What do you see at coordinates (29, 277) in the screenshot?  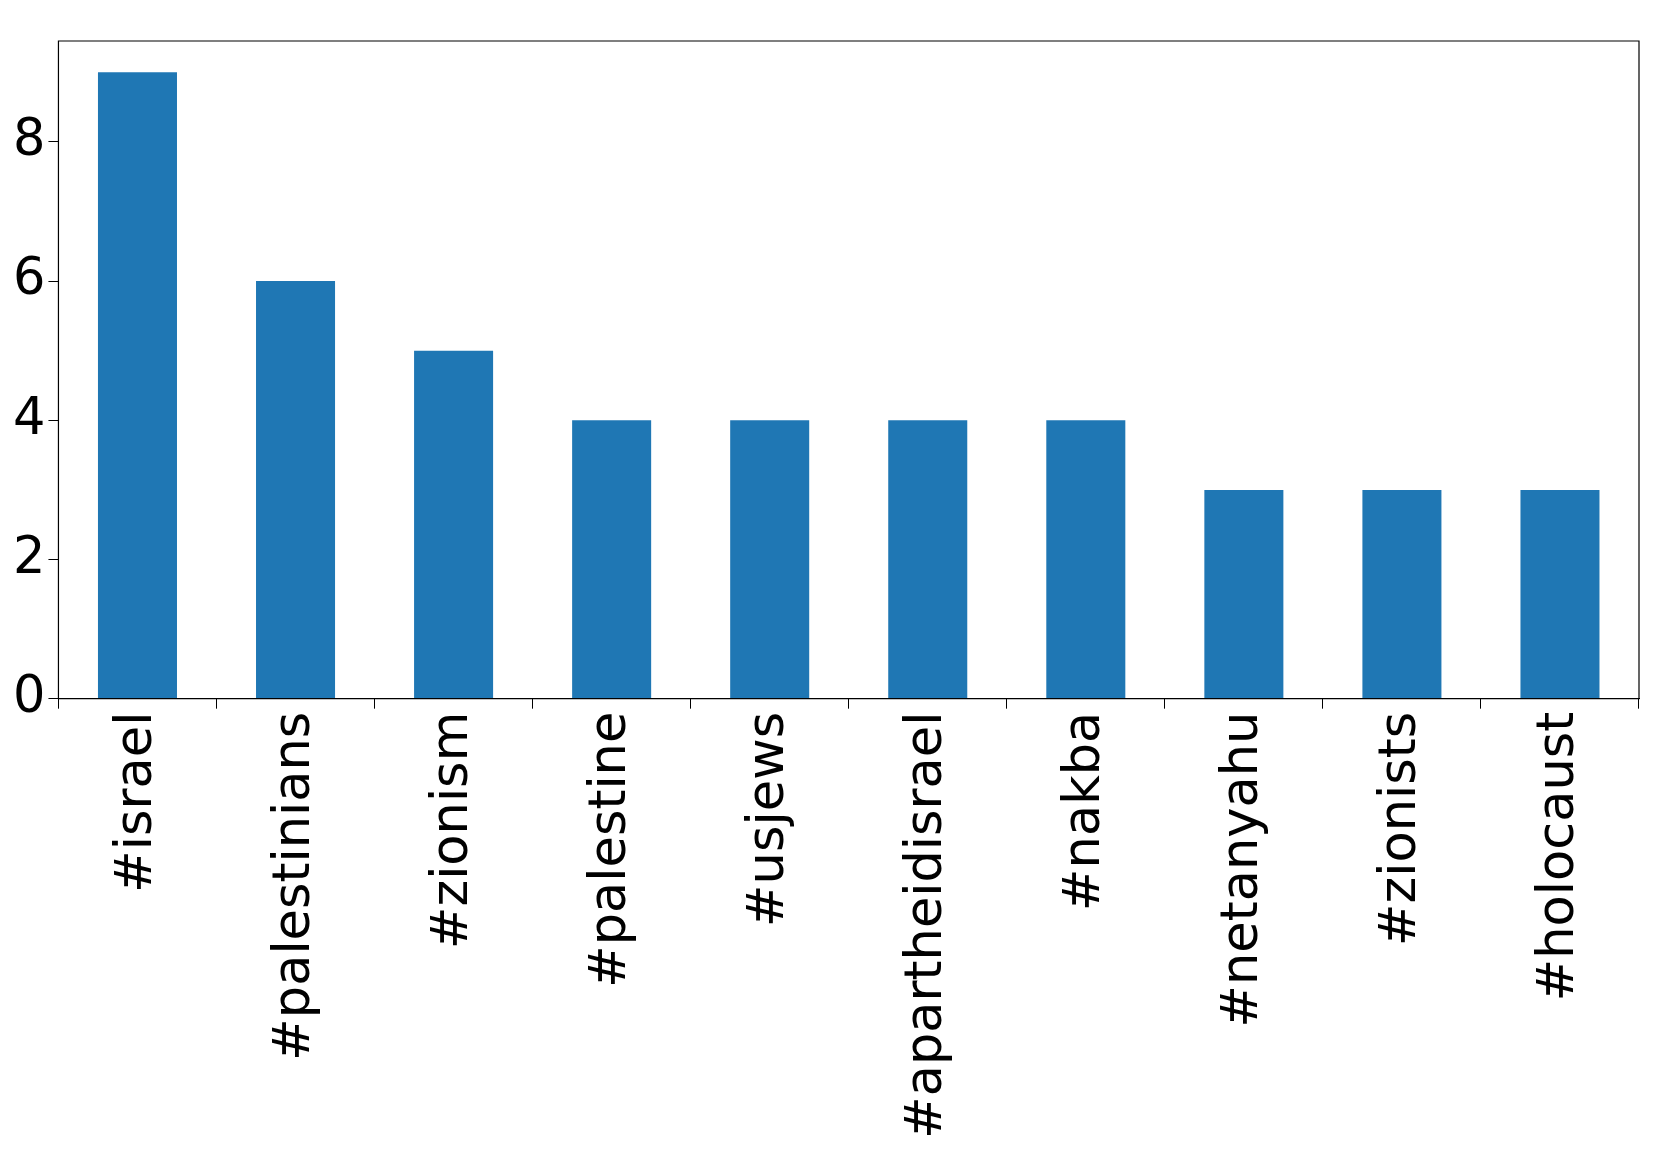 I see `y-tick-label: 6` at bounding box center [29, 277].